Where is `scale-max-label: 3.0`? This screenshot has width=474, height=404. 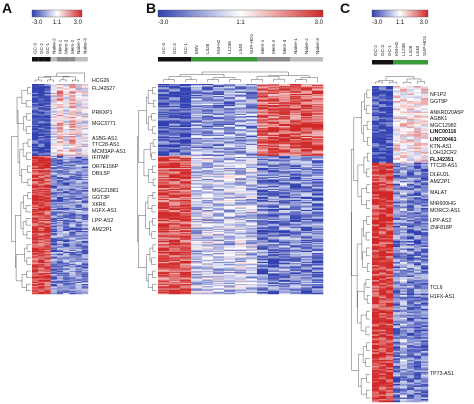
scale-max-label: 3.0 is located at coordinates (78, 23).